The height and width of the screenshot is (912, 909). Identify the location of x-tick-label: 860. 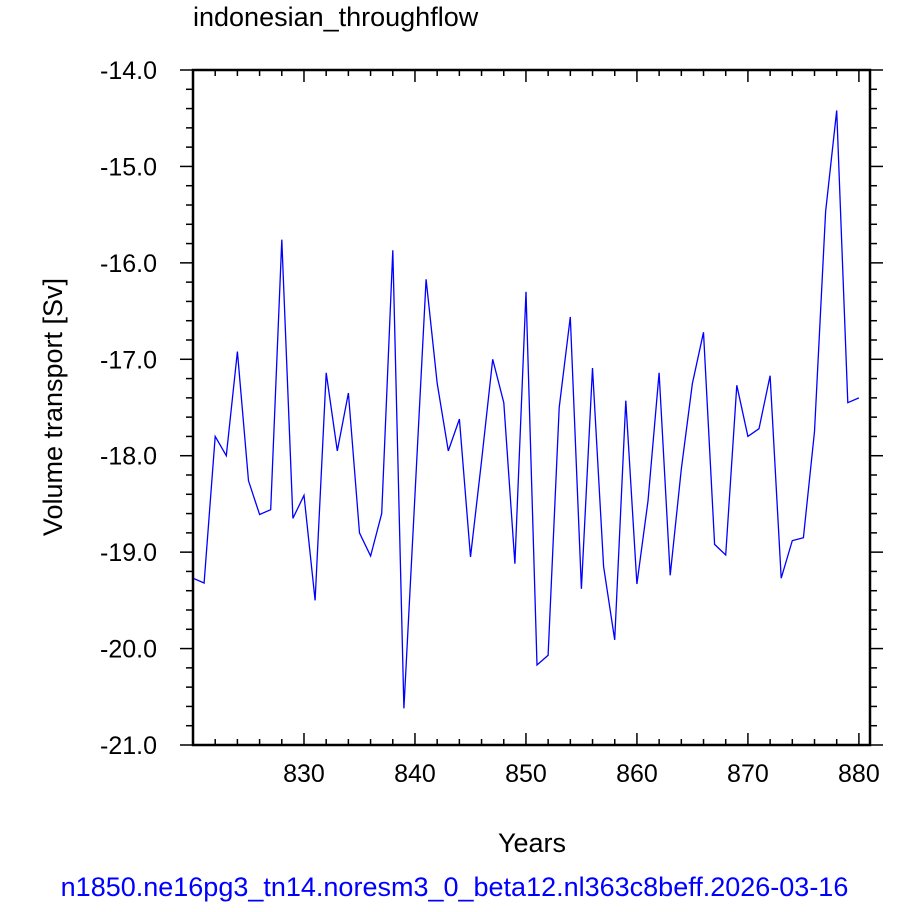
(637, 774).